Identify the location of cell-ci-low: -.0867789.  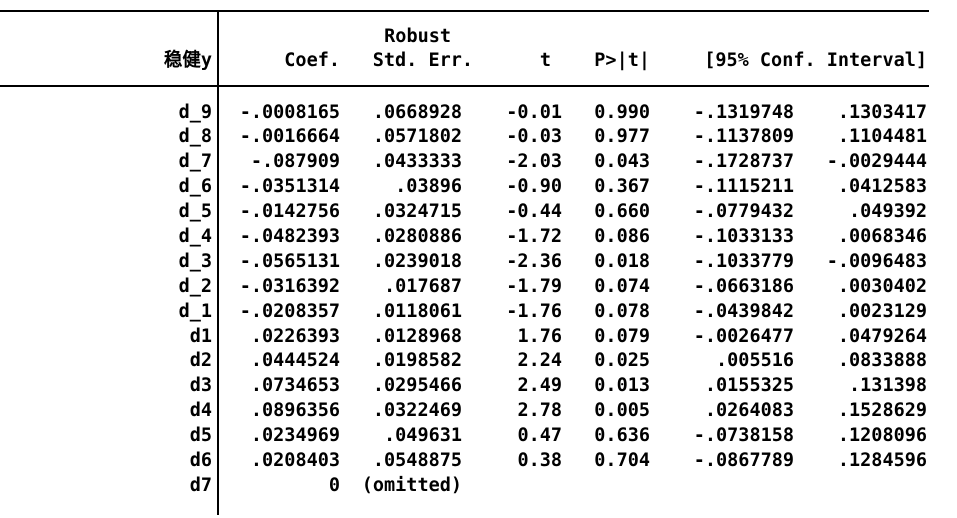
(743, 460).